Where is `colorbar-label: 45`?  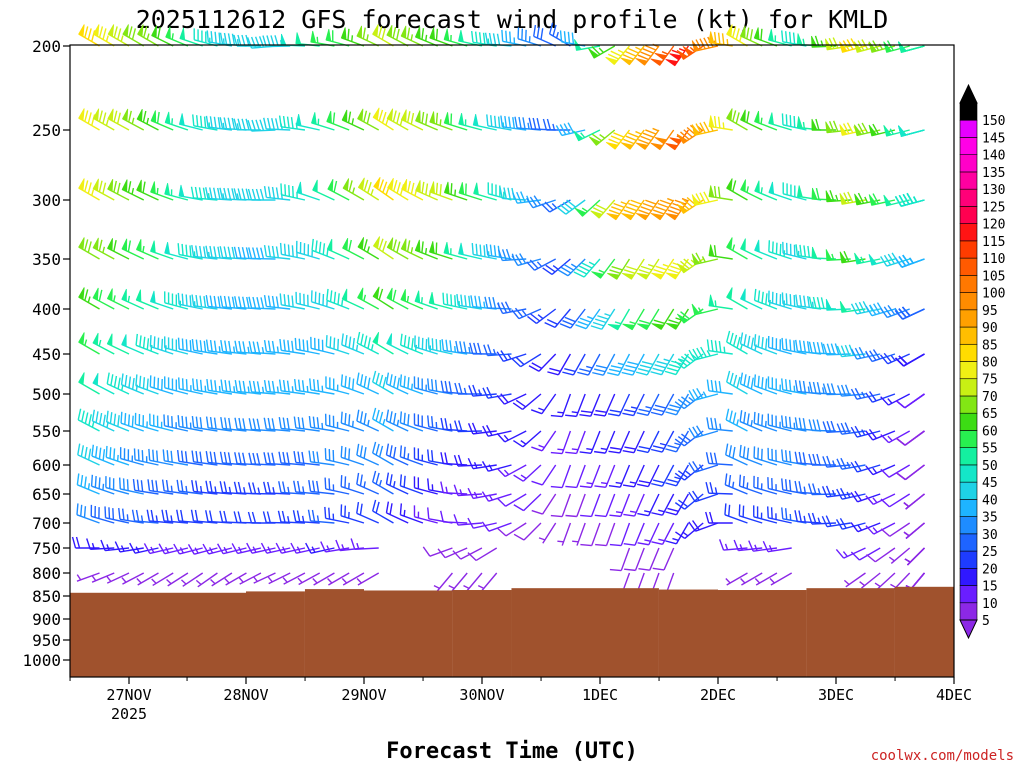 colorbar-label: 45 is located at coordinates (990, 483).